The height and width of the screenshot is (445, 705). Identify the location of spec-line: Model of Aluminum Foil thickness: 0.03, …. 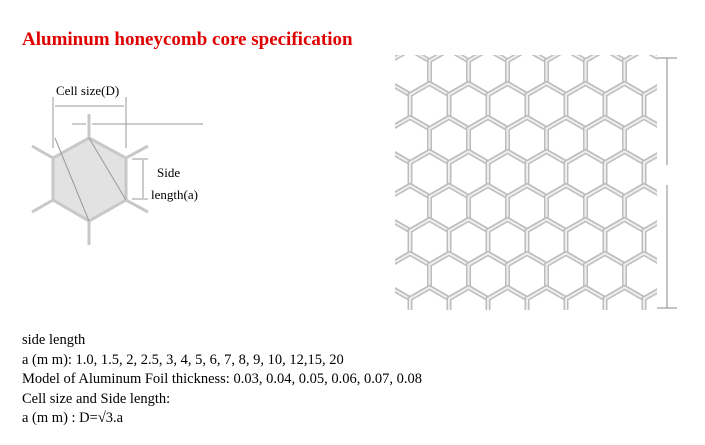
(222, 379).